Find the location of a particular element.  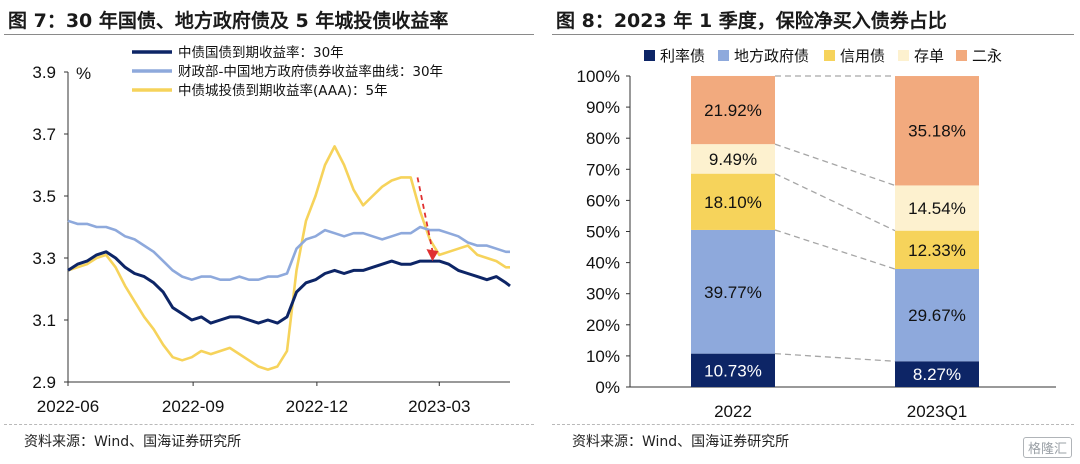

y-tick-label: 3.5 is located at coordinates (44, 196).